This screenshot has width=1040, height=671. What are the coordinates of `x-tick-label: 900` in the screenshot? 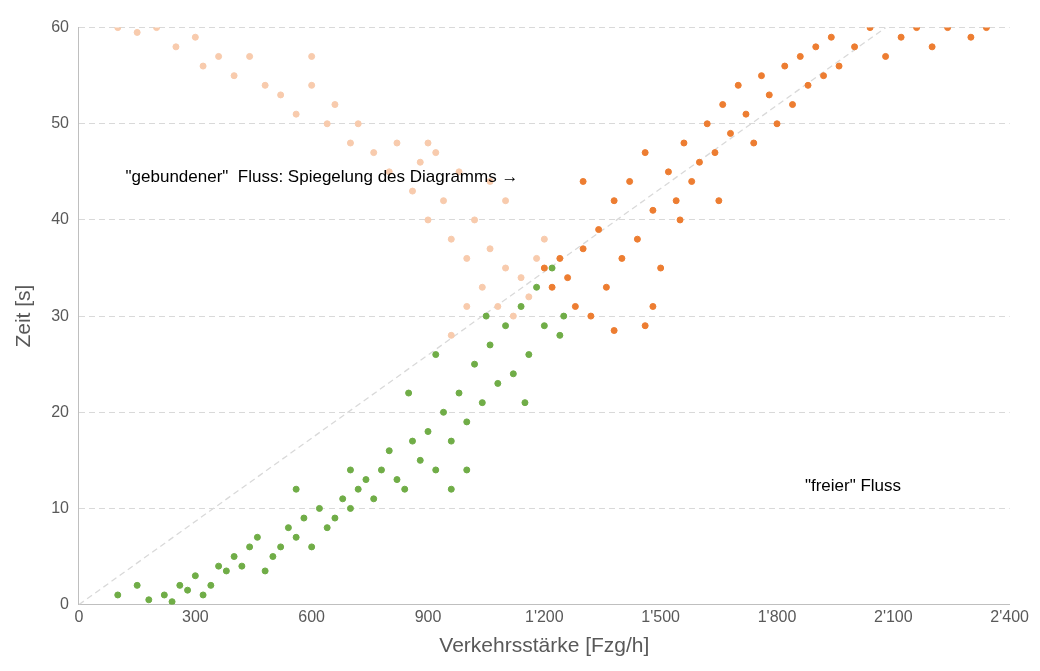 It's located at (428, 616).